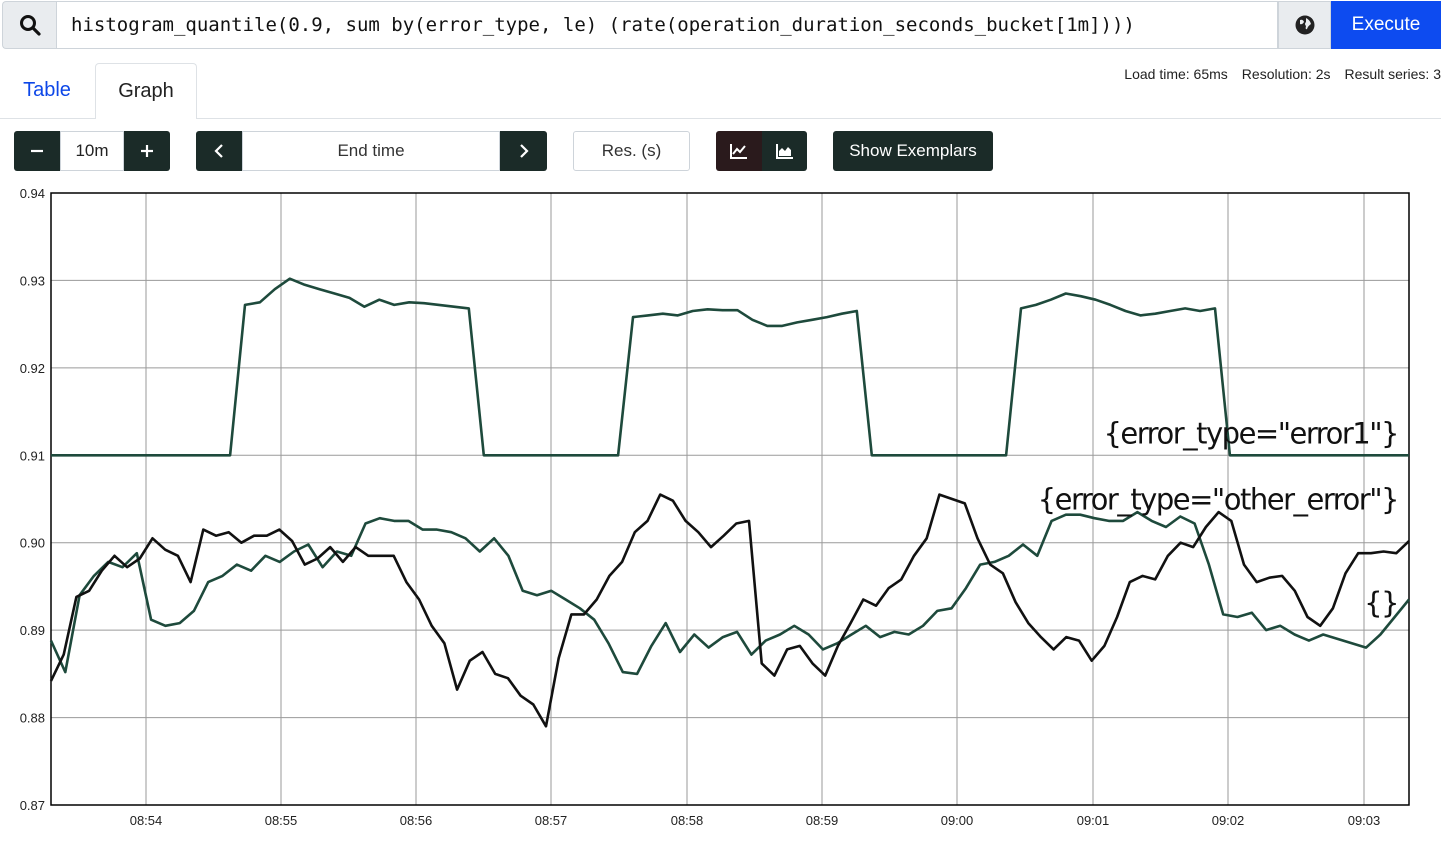 Image resolution: width=1441 pixels, height=844 pixels. What do you see at coordinates (1218, 499) in the screenshot?
I see `series-label: {error_type="other_error"}` at bounding box center [1218, 499].